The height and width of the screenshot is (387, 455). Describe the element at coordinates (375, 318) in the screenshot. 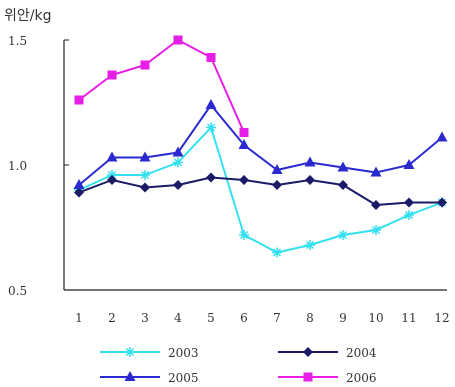

I see `x-tick-label: 10` at that location.